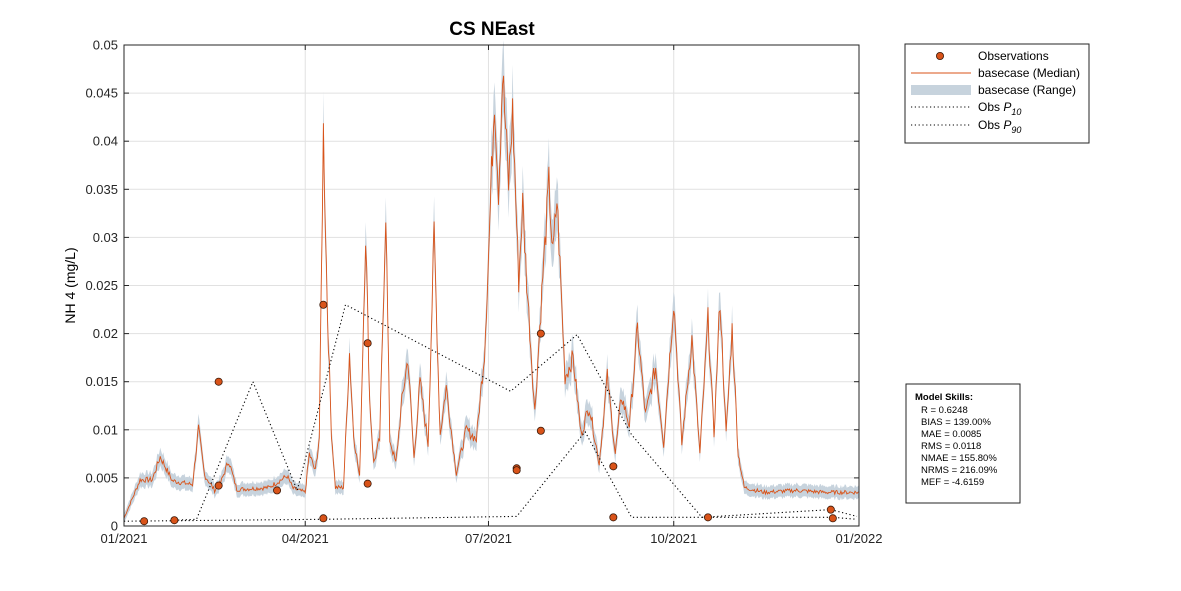  What do you see at coordinates (966, 108) in the screenshot?
I see `legend-item: Obs P10` at bounding box center [966, 108].